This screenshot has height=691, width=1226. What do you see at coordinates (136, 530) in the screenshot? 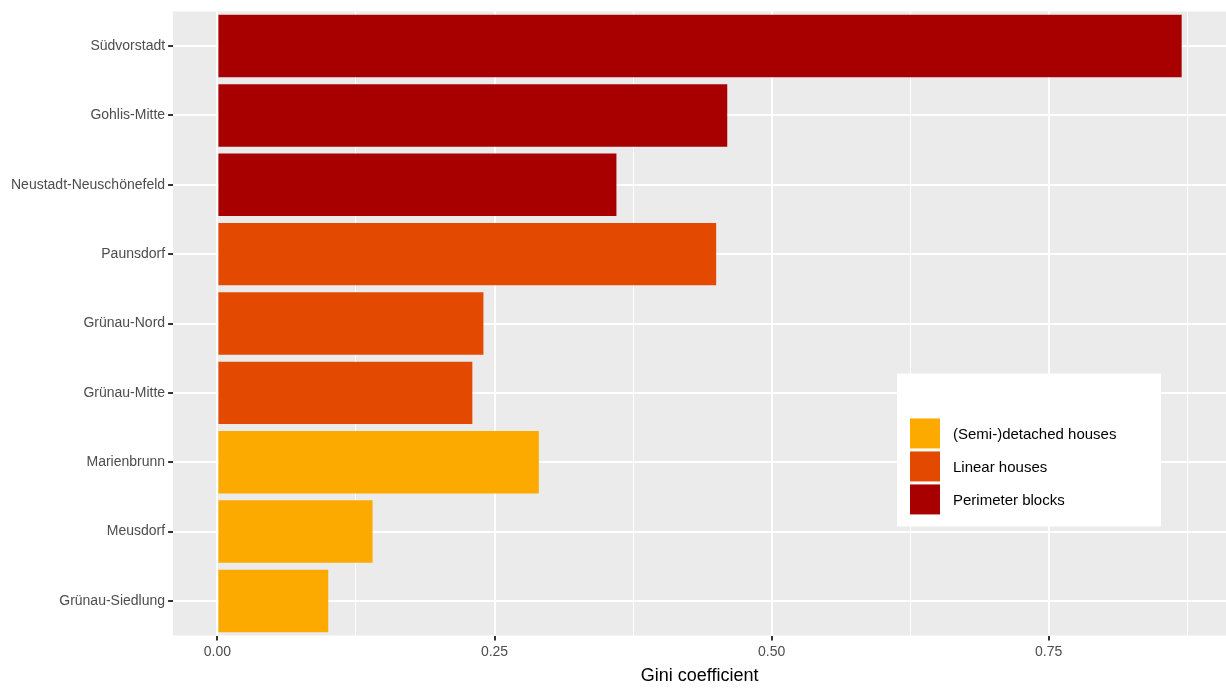
I see `y-tick-label: Meusdorf` at bounding box center [136, 530].